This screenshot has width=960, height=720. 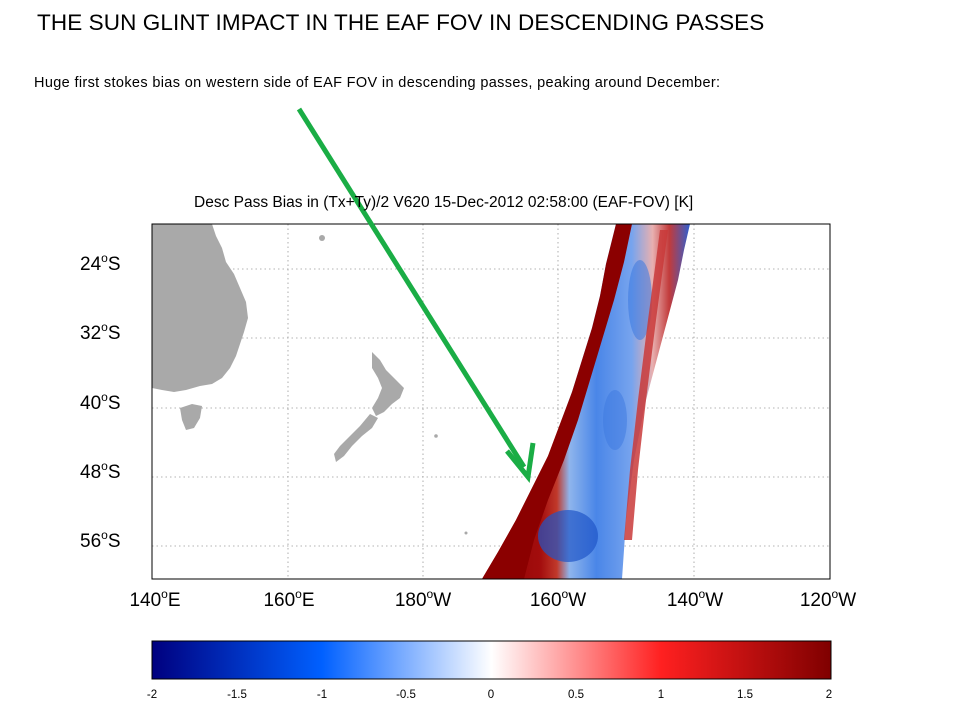 What do you see at coordinates (356, 438) in the screenshot?
I see `land-new-zealand-south` at bounding box center [356, 438].